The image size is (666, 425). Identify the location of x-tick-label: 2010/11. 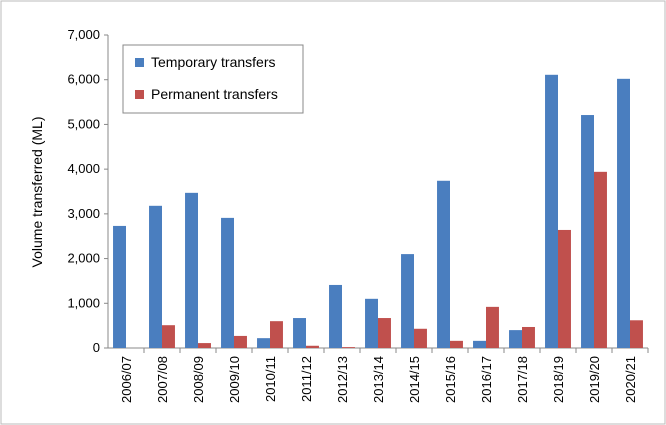
(270, 379).